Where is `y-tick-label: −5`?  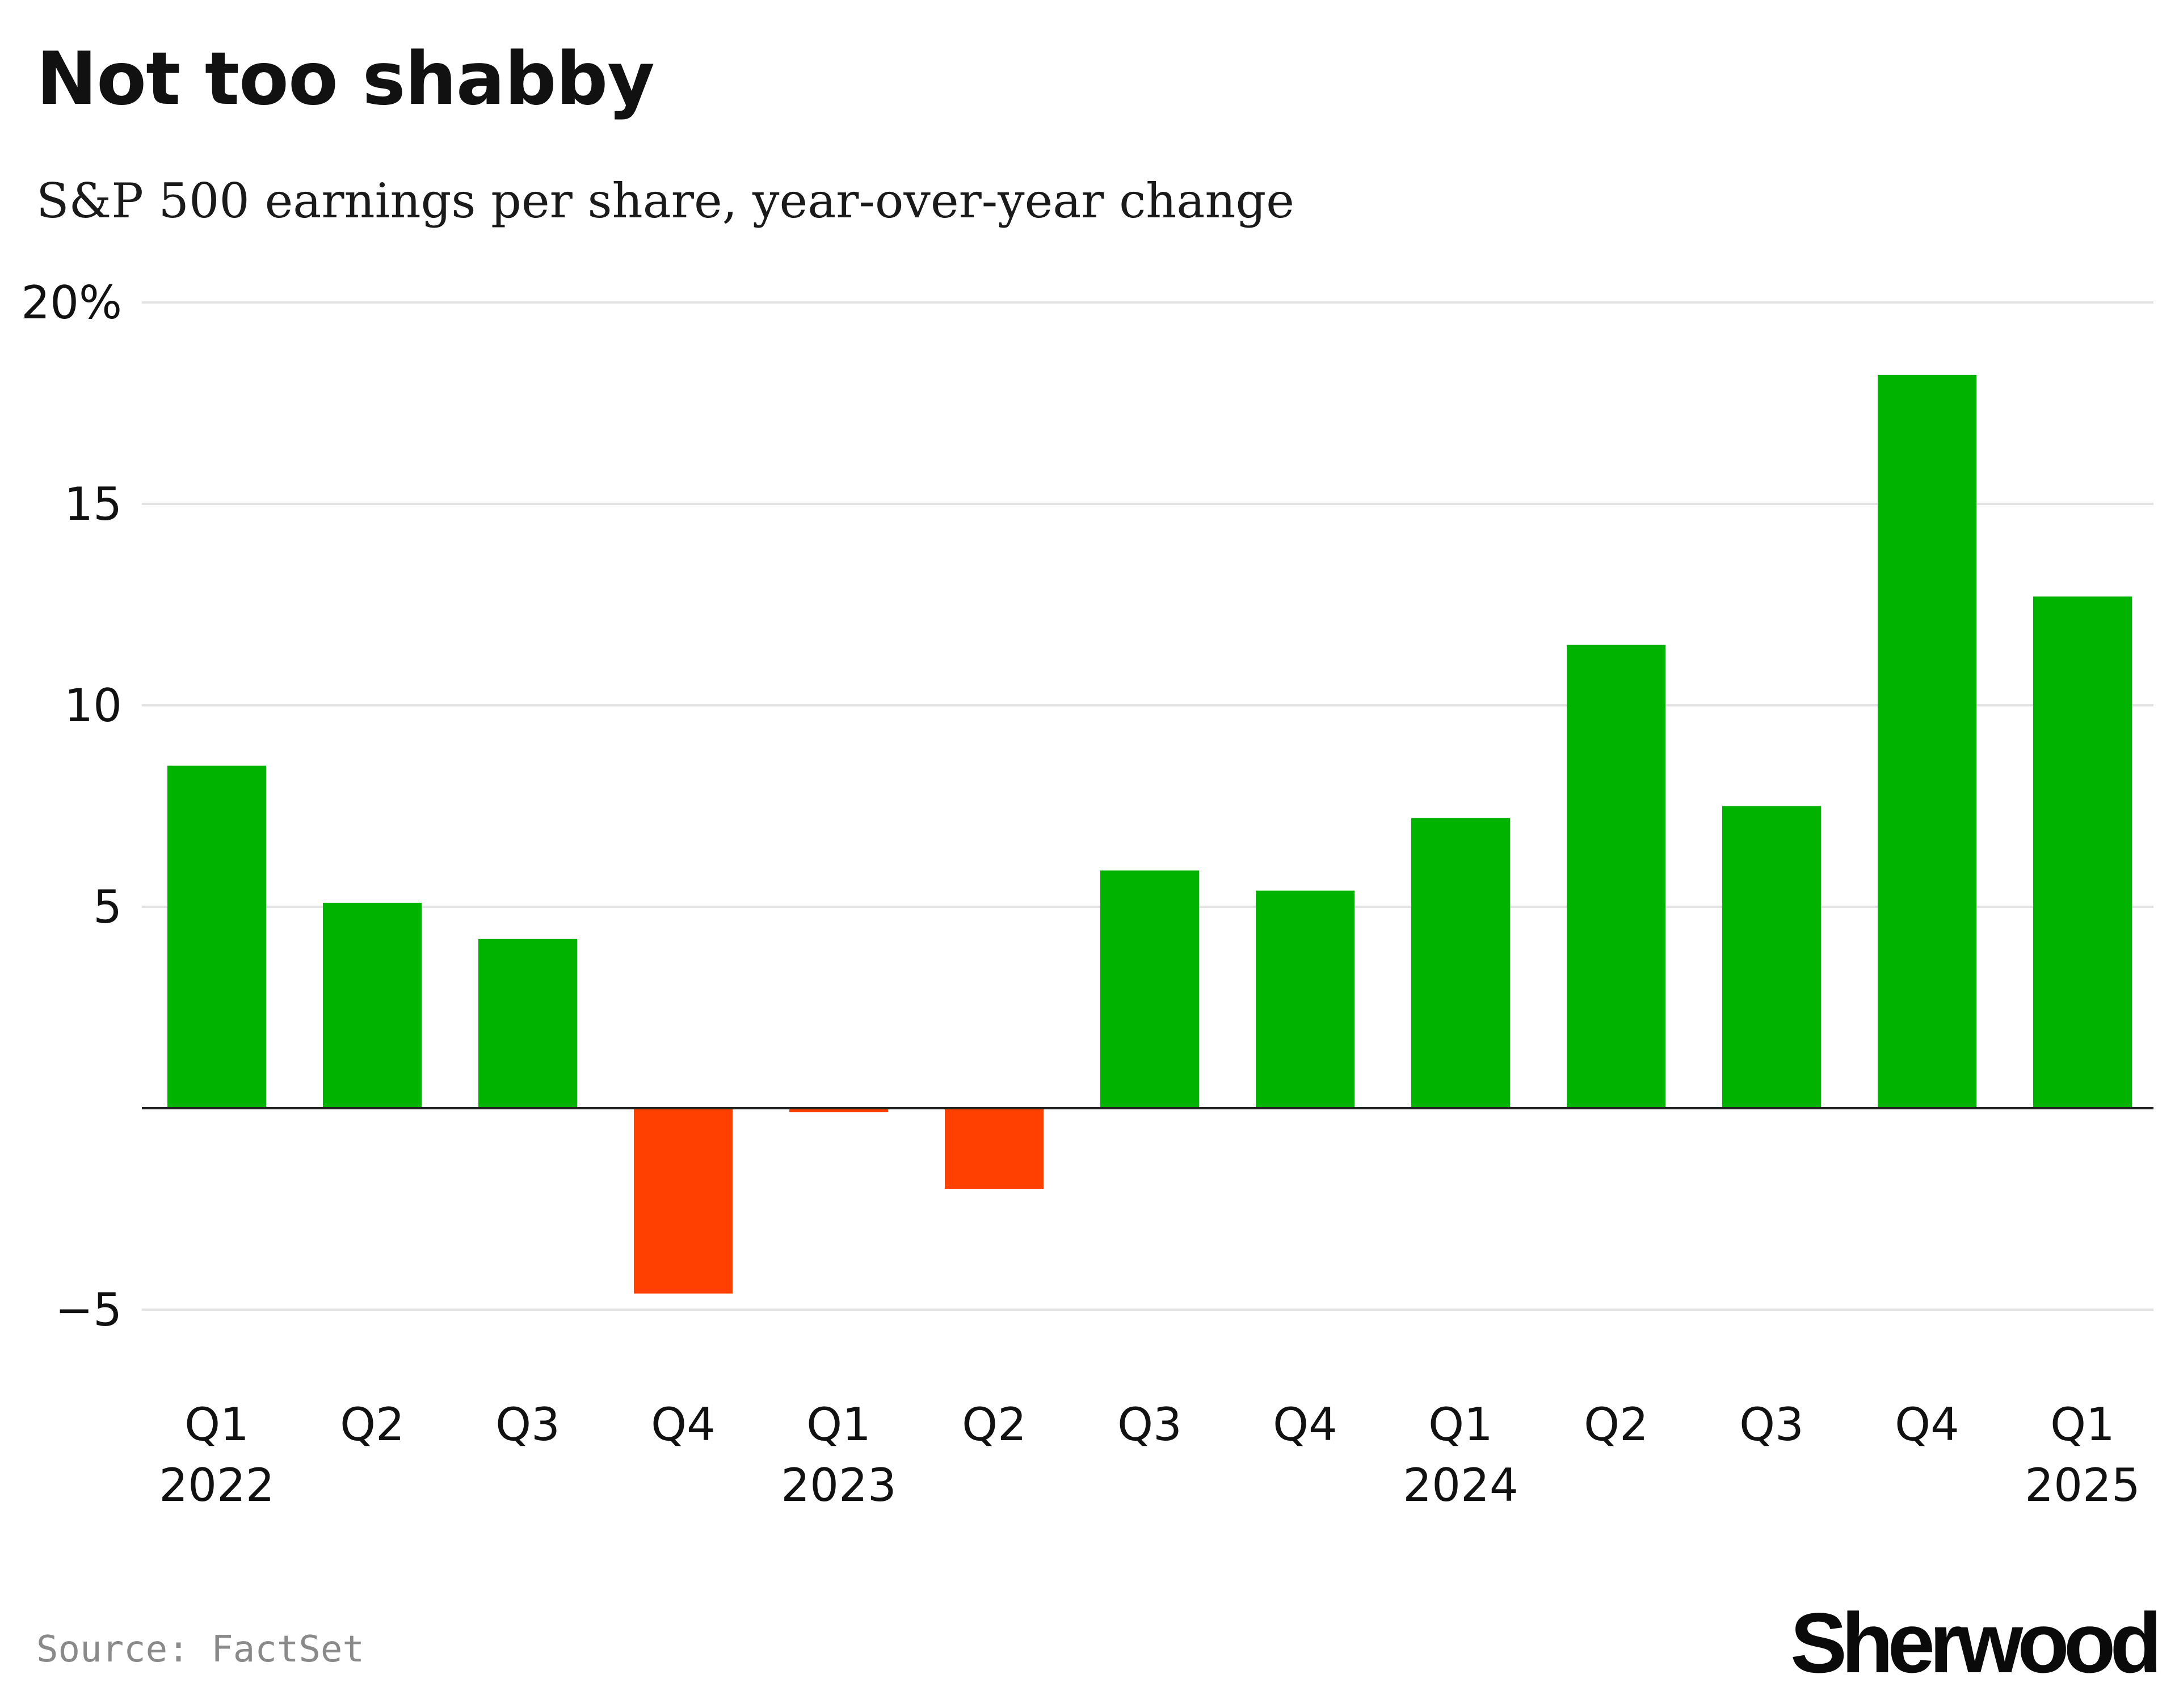
y-tick-label: −5 is located at coordinates (89, 1310).